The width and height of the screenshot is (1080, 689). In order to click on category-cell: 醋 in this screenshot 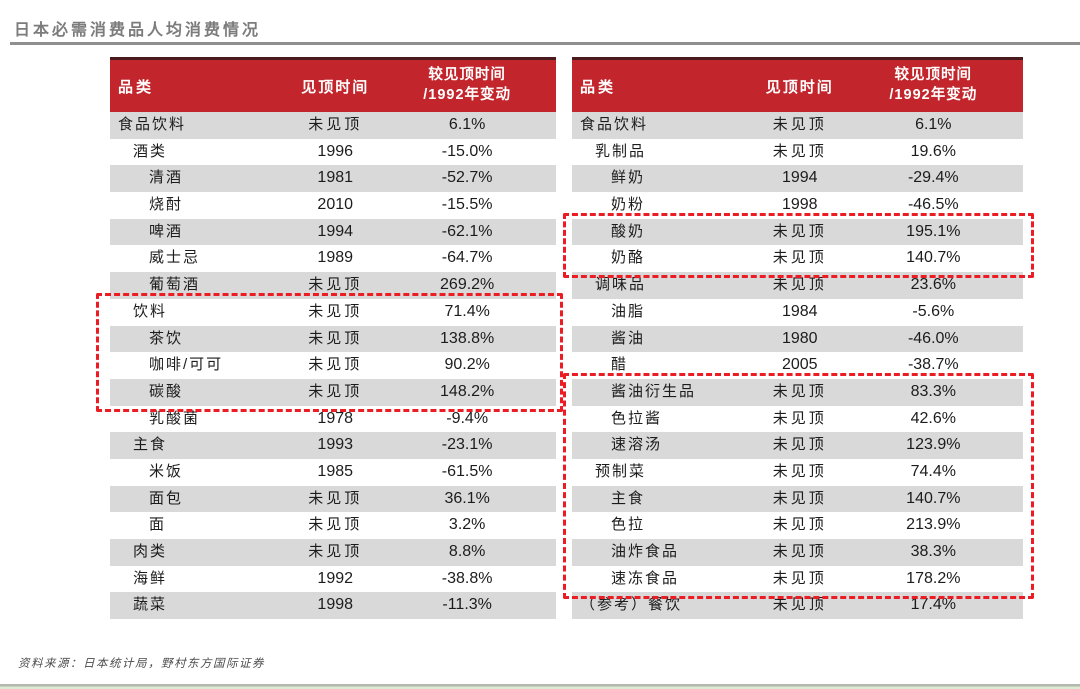, I will do `click(620, 365)`.